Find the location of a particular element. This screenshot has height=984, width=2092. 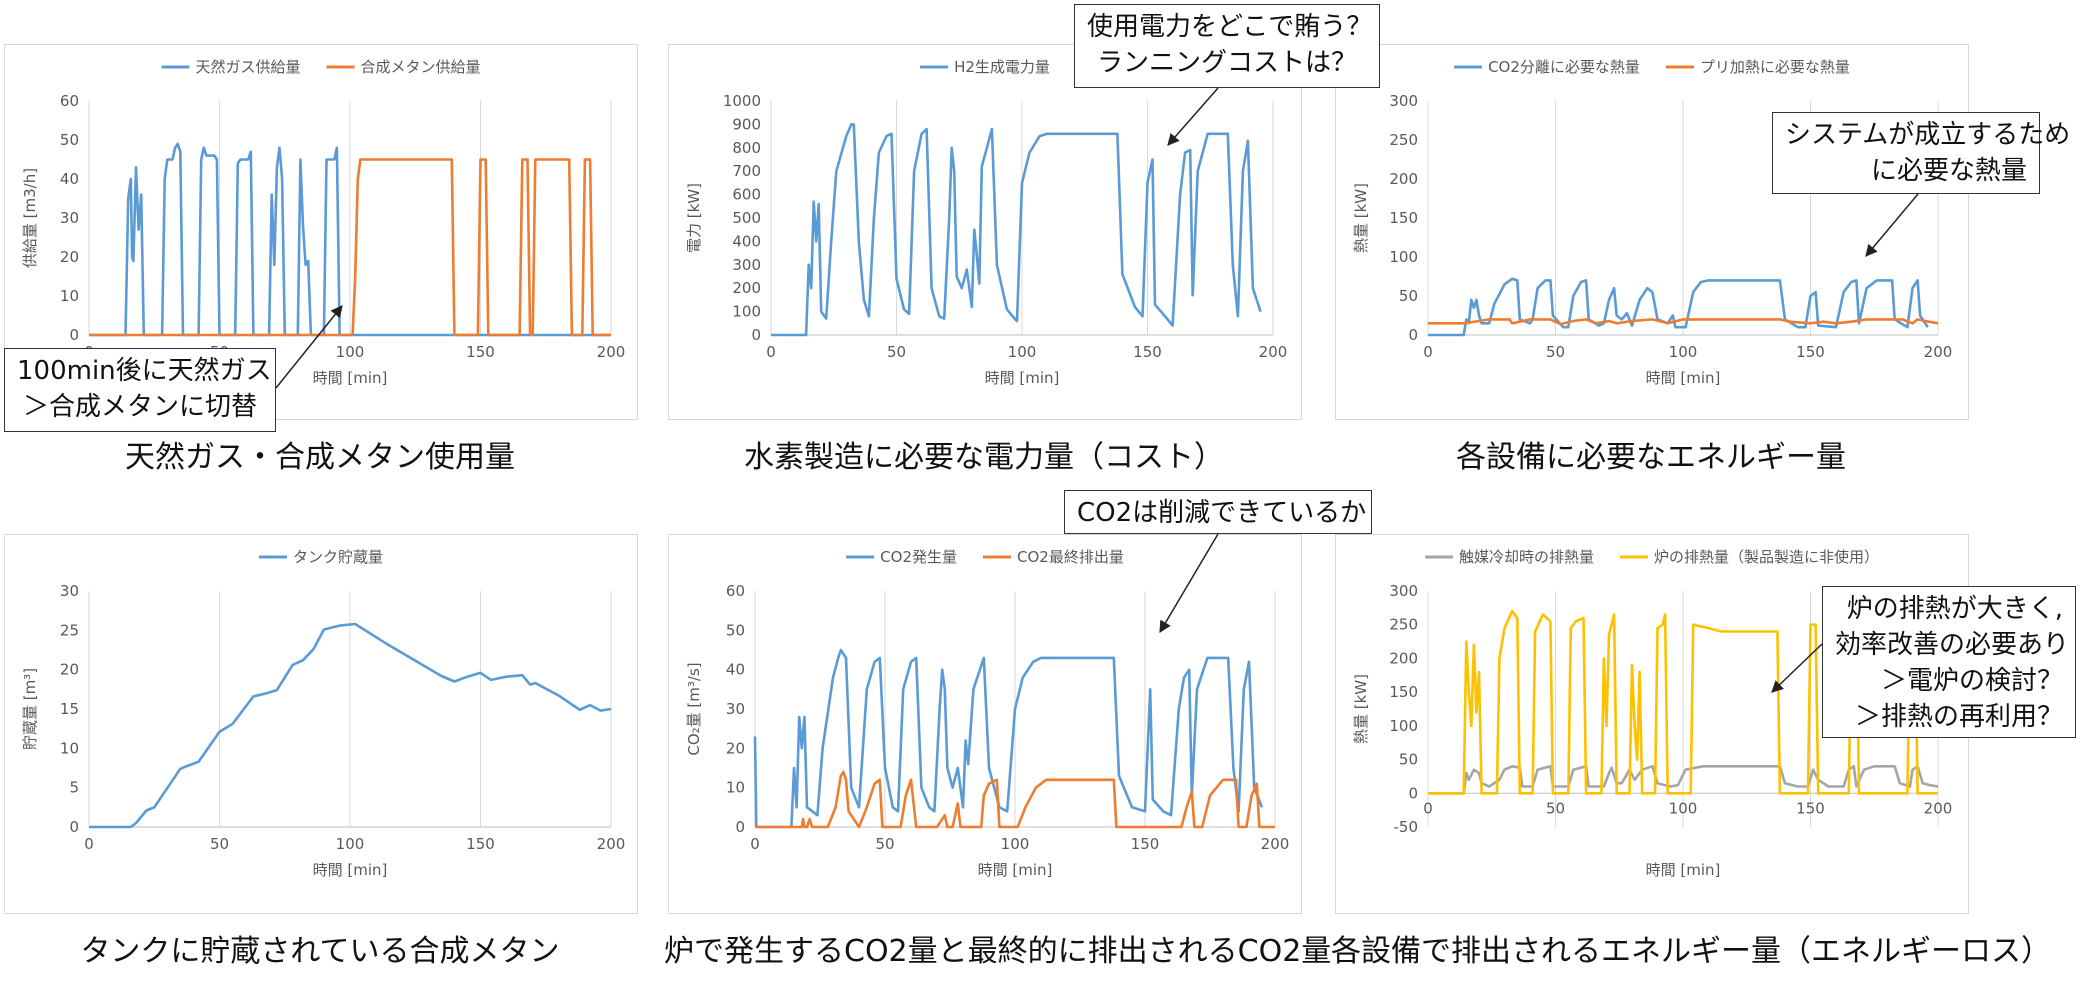

legend: 天然ガス供給量 合成メタン供給量 is located at coordinates (321, 67).